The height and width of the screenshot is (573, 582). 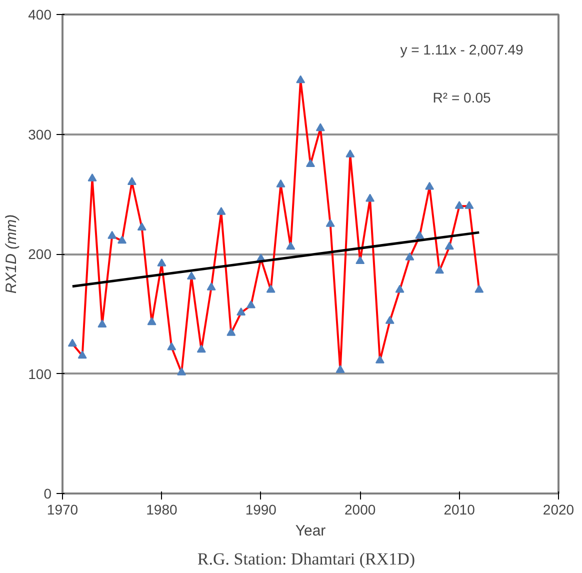 What do you see at coordinates (310, 531) in the screenshot?
I see `x-axis-title: Year` at bounding box center [310, 531].